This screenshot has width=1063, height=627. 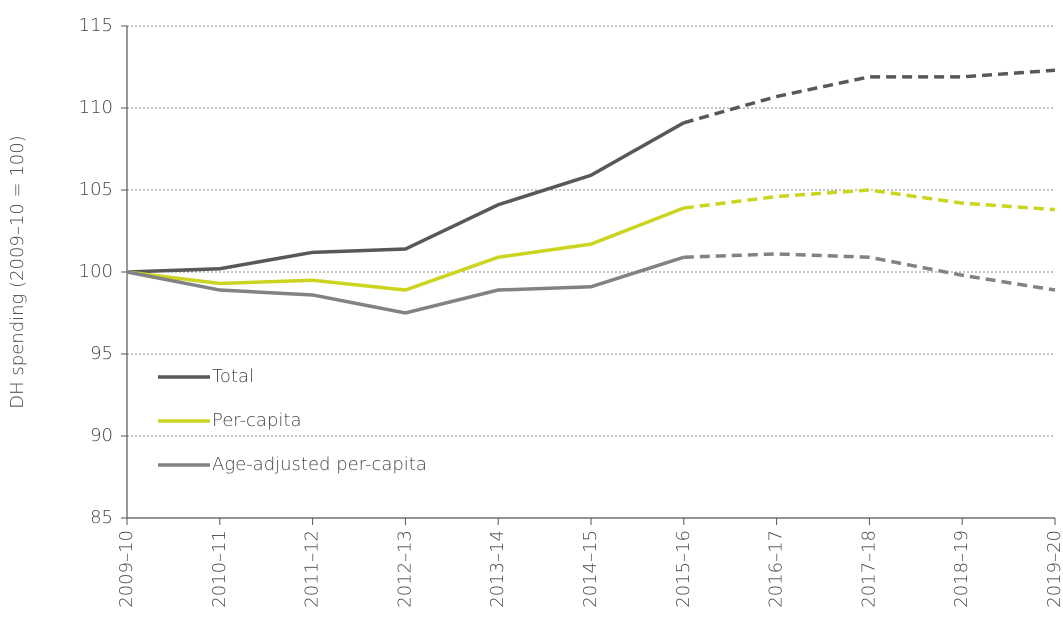 I want to click on y-tick-label: 105, so click(x=96, y=189).